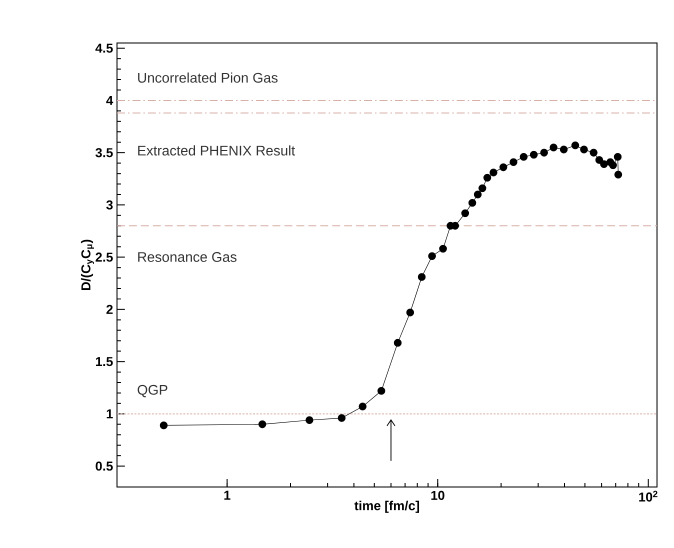 This screenshot has width=674, height=548. I want to click on y-tick-label: 2.5, so click(104, 257).